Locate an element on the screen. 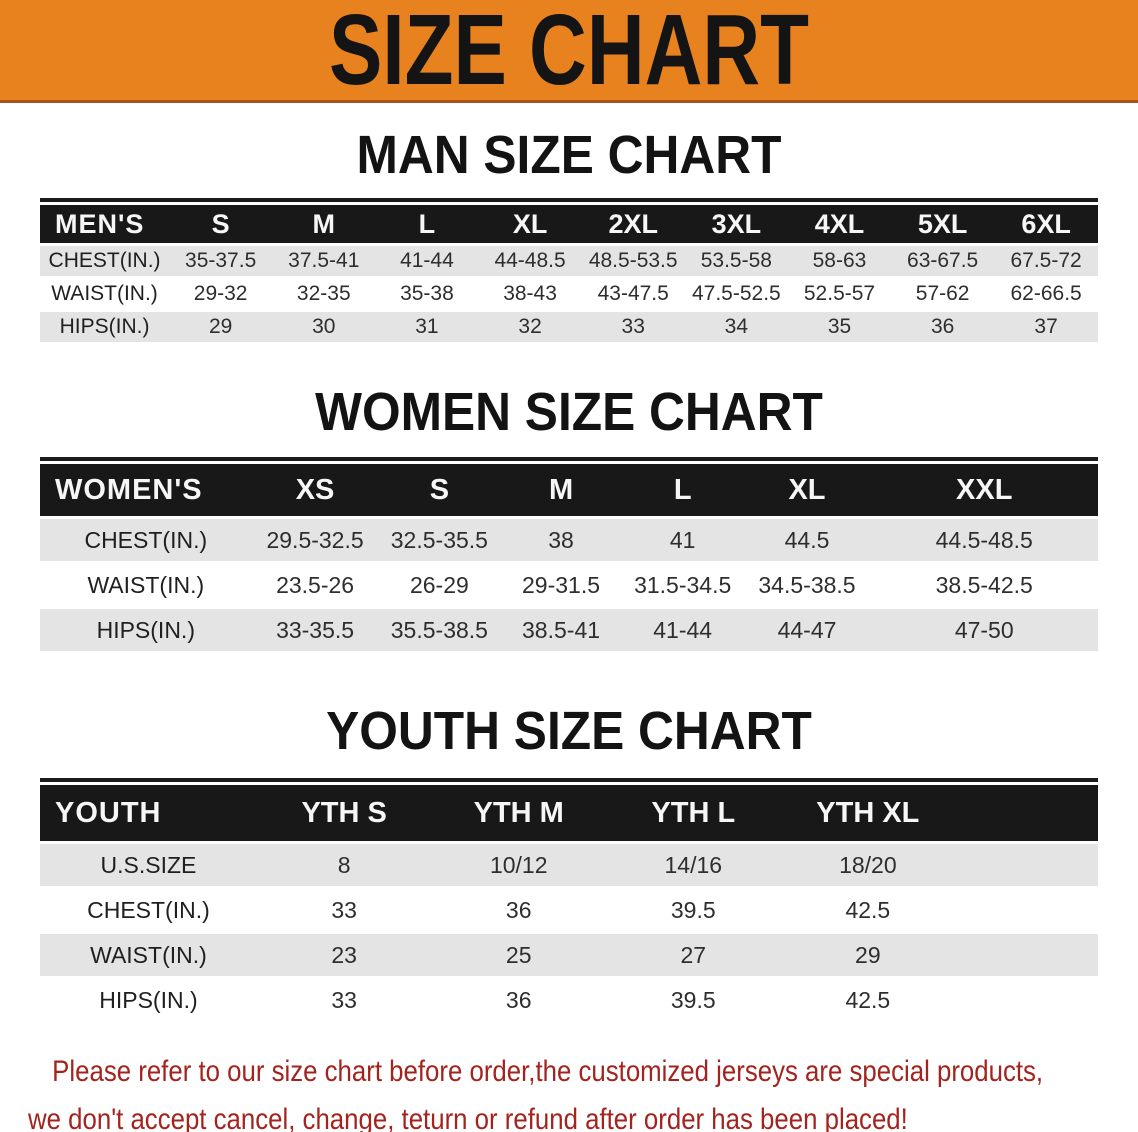  size-value: 47-50 is located at coordinates (984, 630).